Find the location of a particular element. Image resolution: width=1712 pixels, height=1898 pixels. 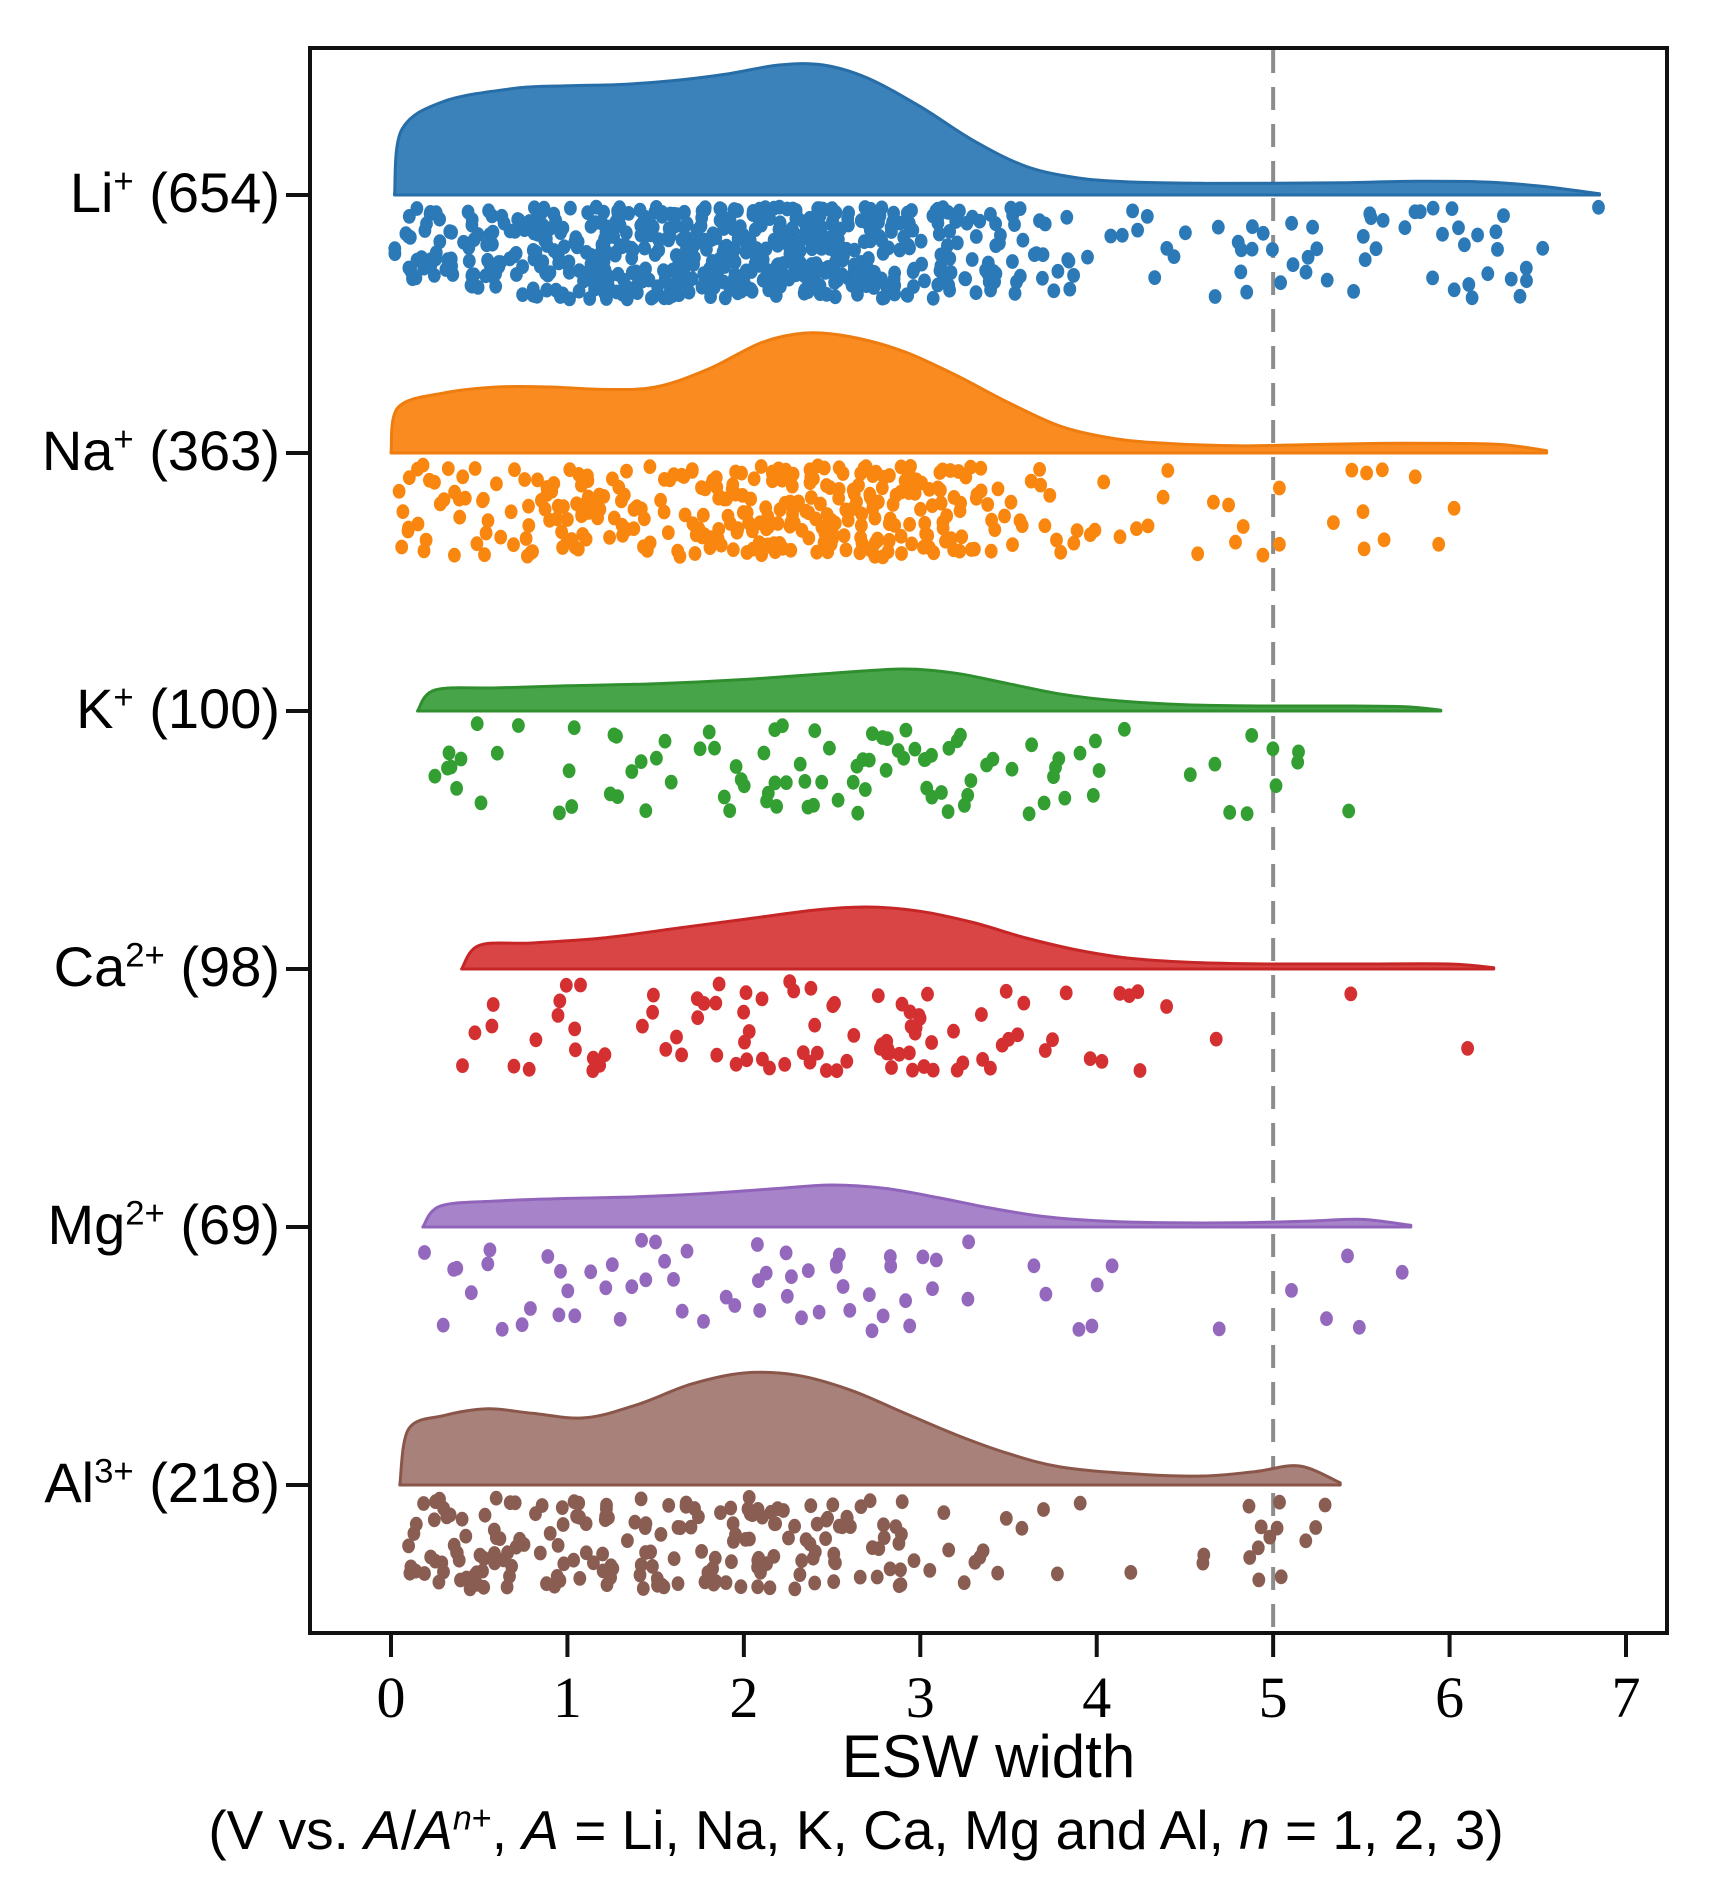

mg-density-curve is located at coordinates (917, 1206).